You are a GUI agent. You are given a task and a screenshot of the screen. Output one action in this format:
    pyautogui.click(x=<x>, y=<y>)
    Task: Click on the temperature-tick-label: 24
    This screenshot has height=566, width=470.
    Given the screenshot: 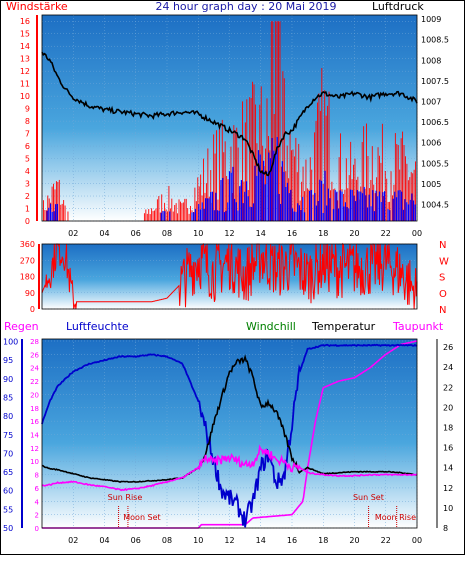 What is the action you would take?
    pyautogui.click(x=448, y=367)
    